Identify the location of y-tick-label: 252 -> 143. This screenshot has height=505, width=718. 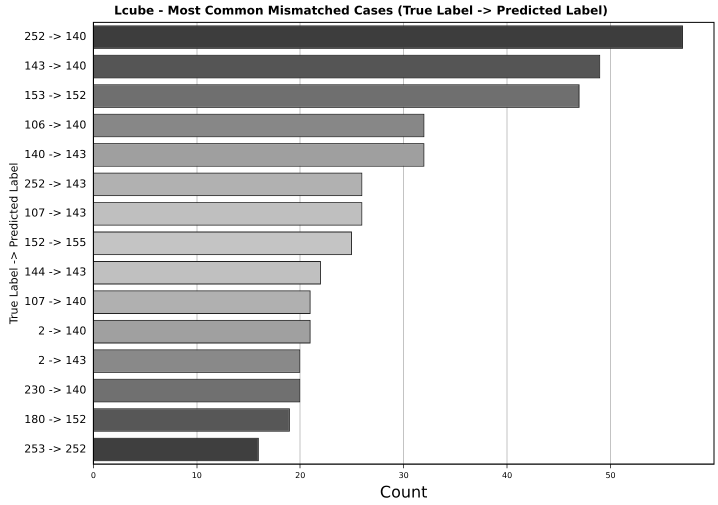
(55, 183).